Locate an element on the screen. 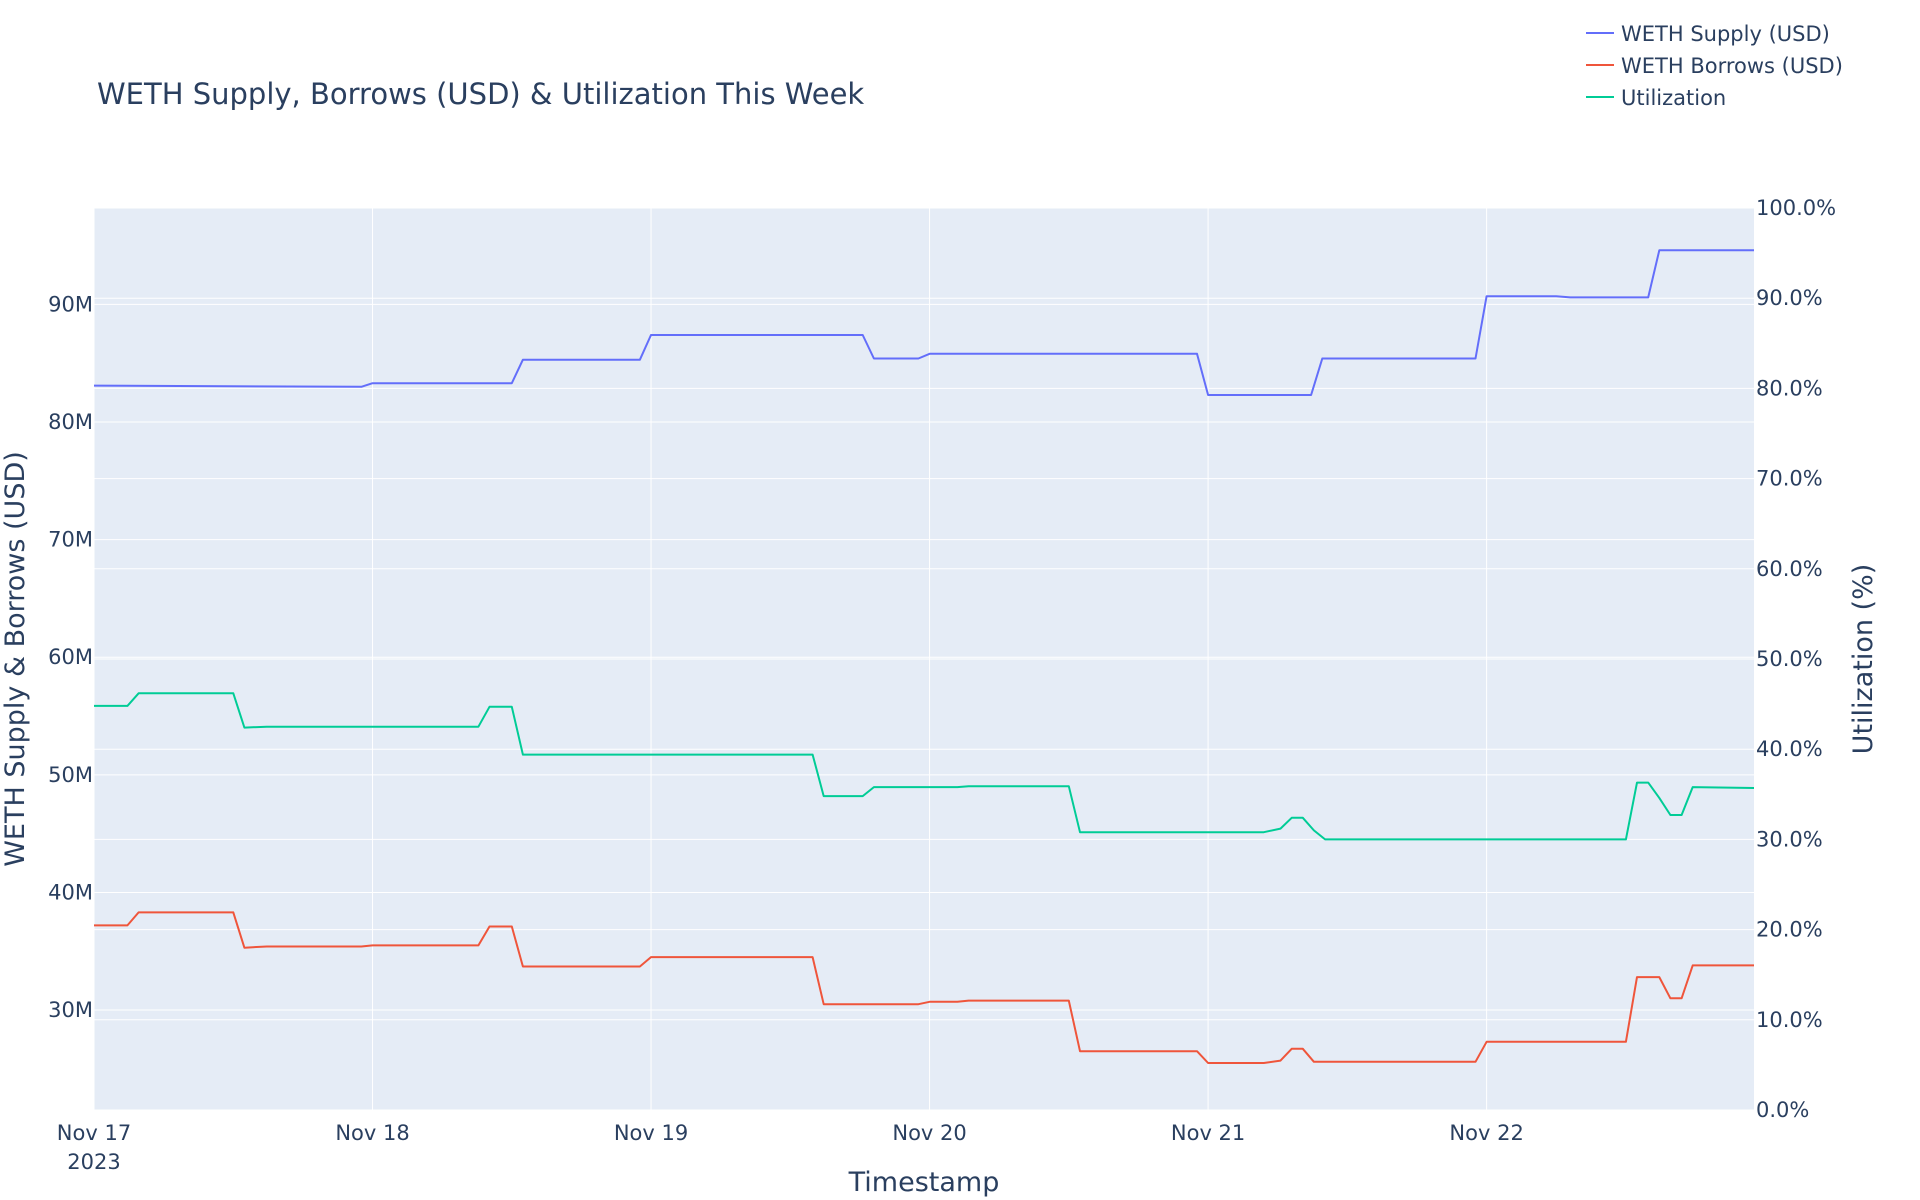  y2-tick-label: 90.0% is located at coordinates (1789, 298).